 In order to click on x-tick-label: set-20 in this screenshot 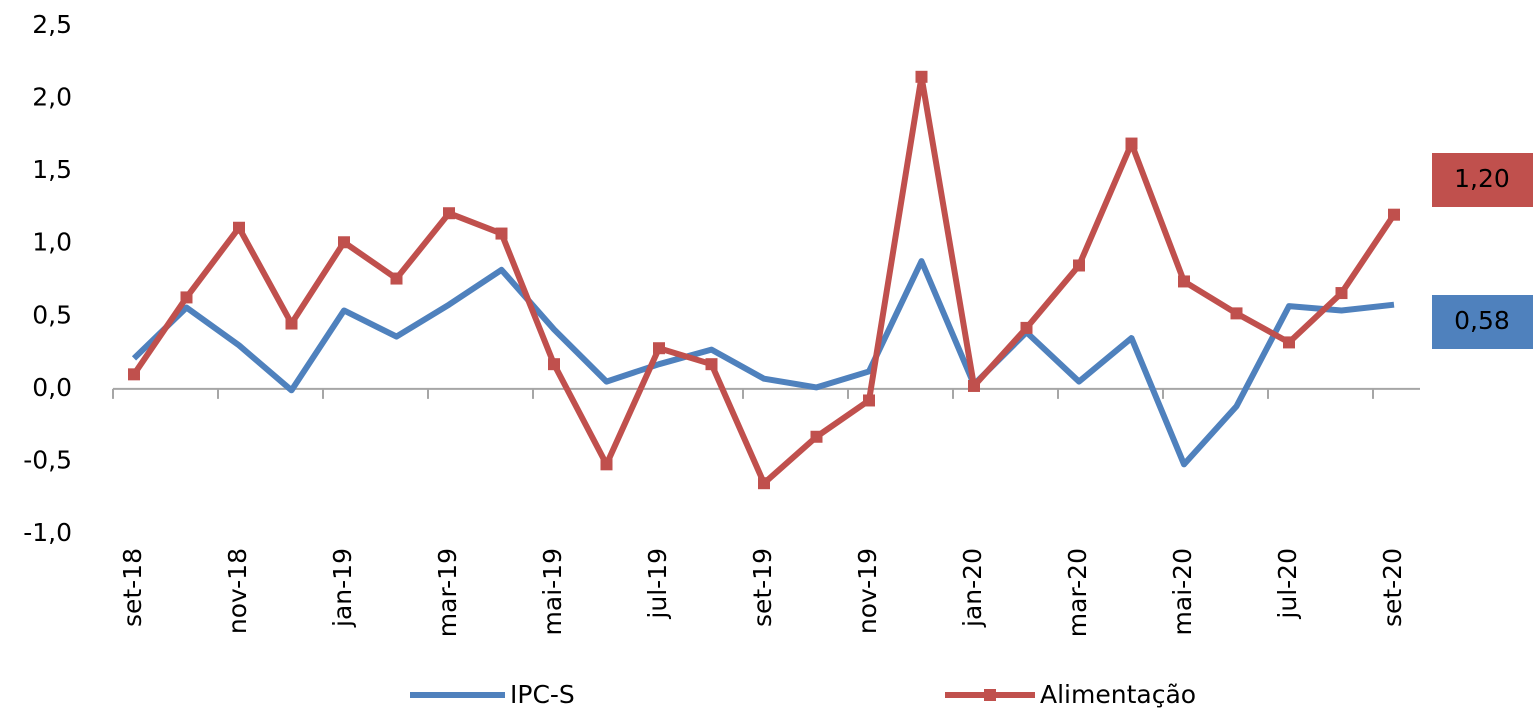, I will do `click(1392, 587)`.